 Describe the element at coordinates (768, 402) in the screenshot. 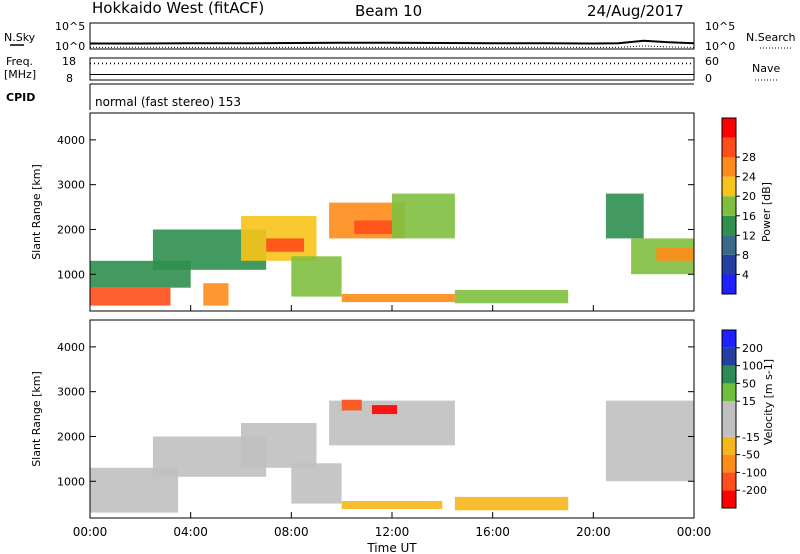

I see `velocity-colorbar-label: Velocity [m s-1]` at that location.